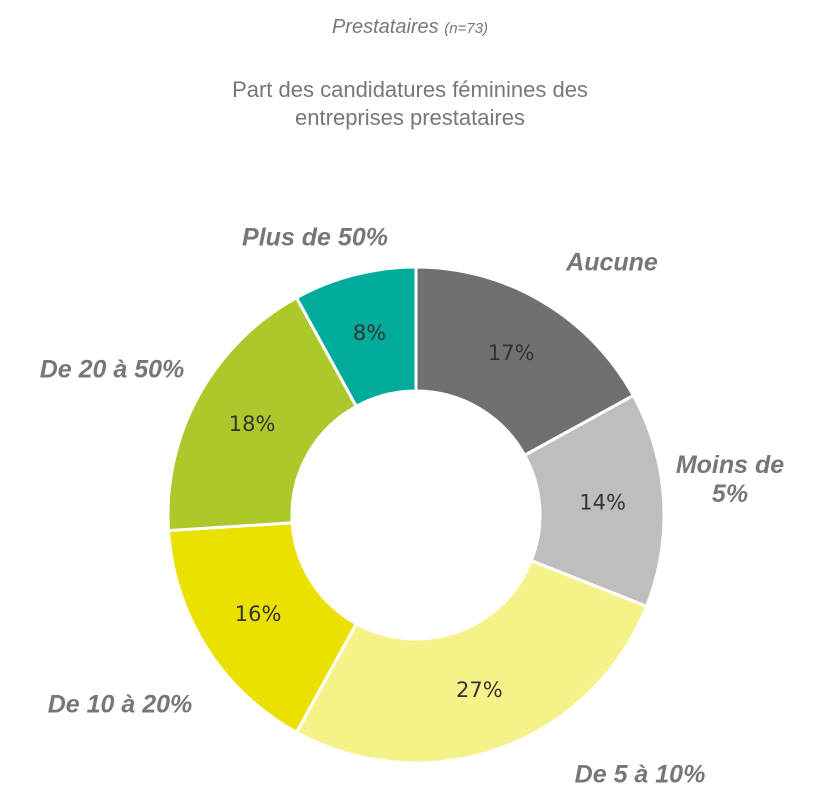  I want to click on category-label: Moins de 5%, so click(730, 479).